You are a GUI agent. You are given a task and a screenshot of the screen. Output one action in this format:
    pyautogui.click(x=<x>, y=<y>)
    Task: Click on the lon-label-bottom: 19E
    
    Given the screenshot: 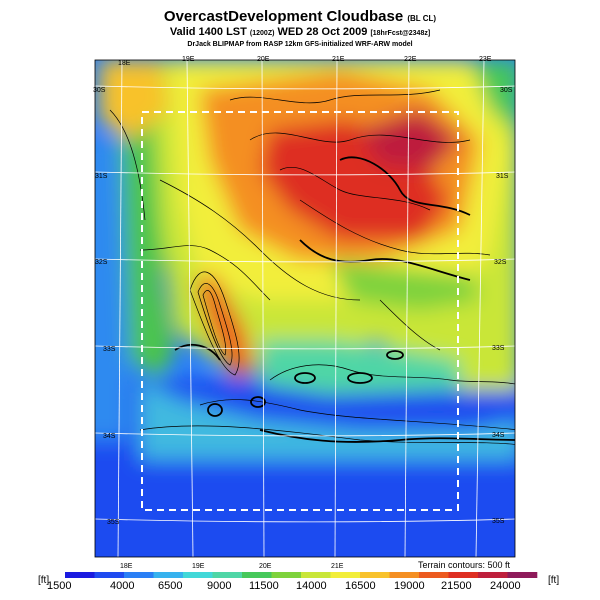 What is the action you would take?
    pyautogui.click(x=198, y=566)
    